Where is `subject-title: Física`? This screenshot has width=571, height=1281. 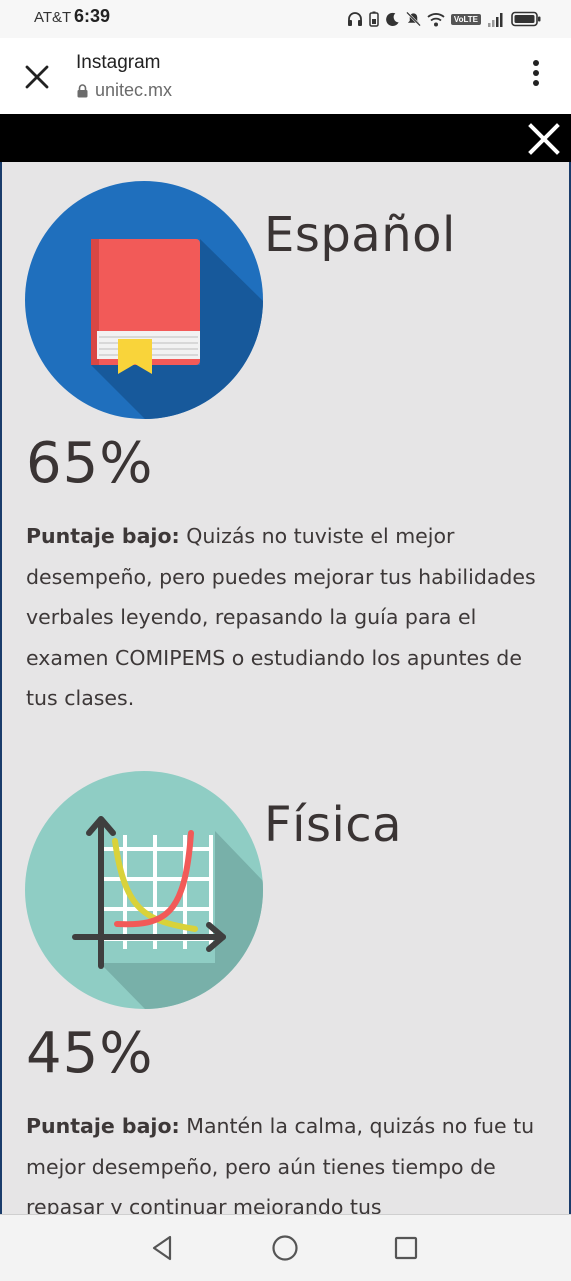 subject-title: Física is located at coordinates (333, 825).